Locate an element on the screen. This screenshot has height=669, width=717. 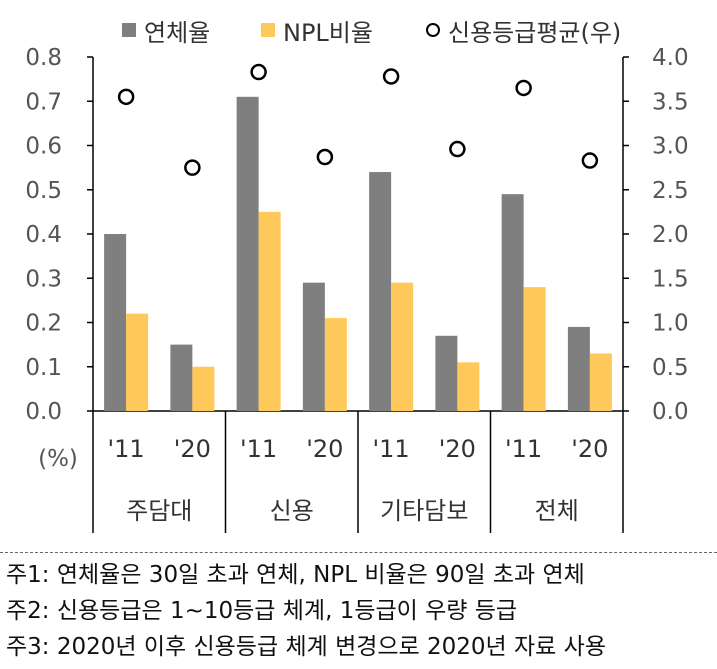
right-tick-label: 0.5 is located at coordinates (670, 368).